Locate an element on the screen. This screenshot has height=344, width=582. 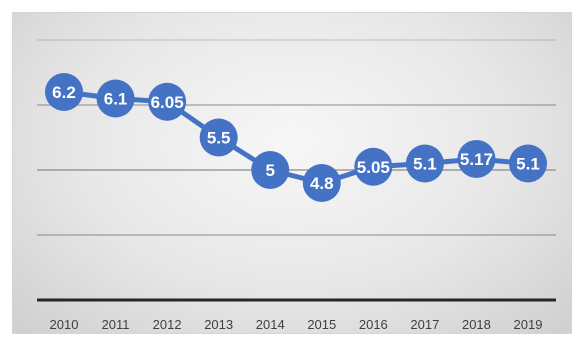
data-point-2019 is located at coordinates (528, 163).